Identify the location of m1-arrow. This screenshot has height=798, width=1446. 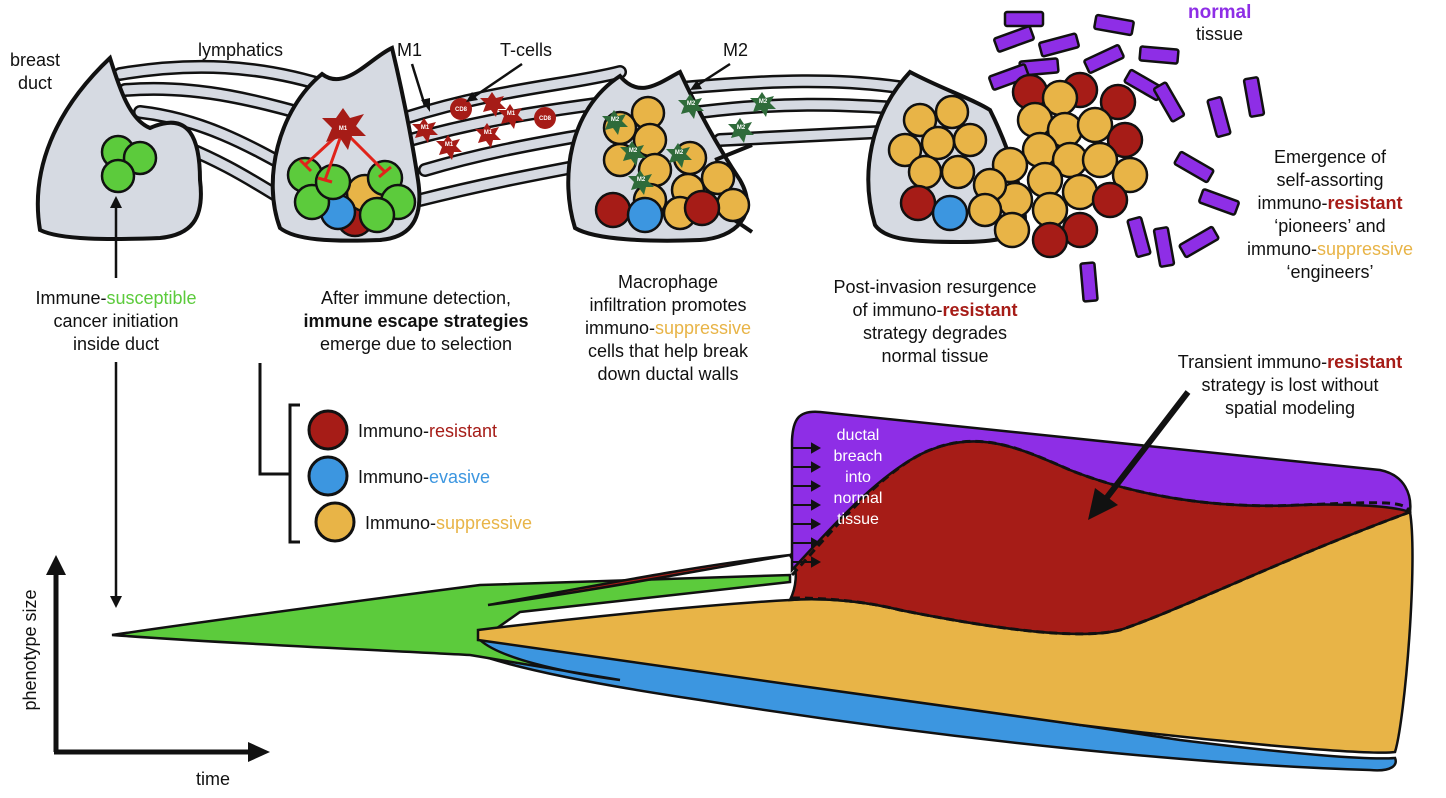
(418, 85).